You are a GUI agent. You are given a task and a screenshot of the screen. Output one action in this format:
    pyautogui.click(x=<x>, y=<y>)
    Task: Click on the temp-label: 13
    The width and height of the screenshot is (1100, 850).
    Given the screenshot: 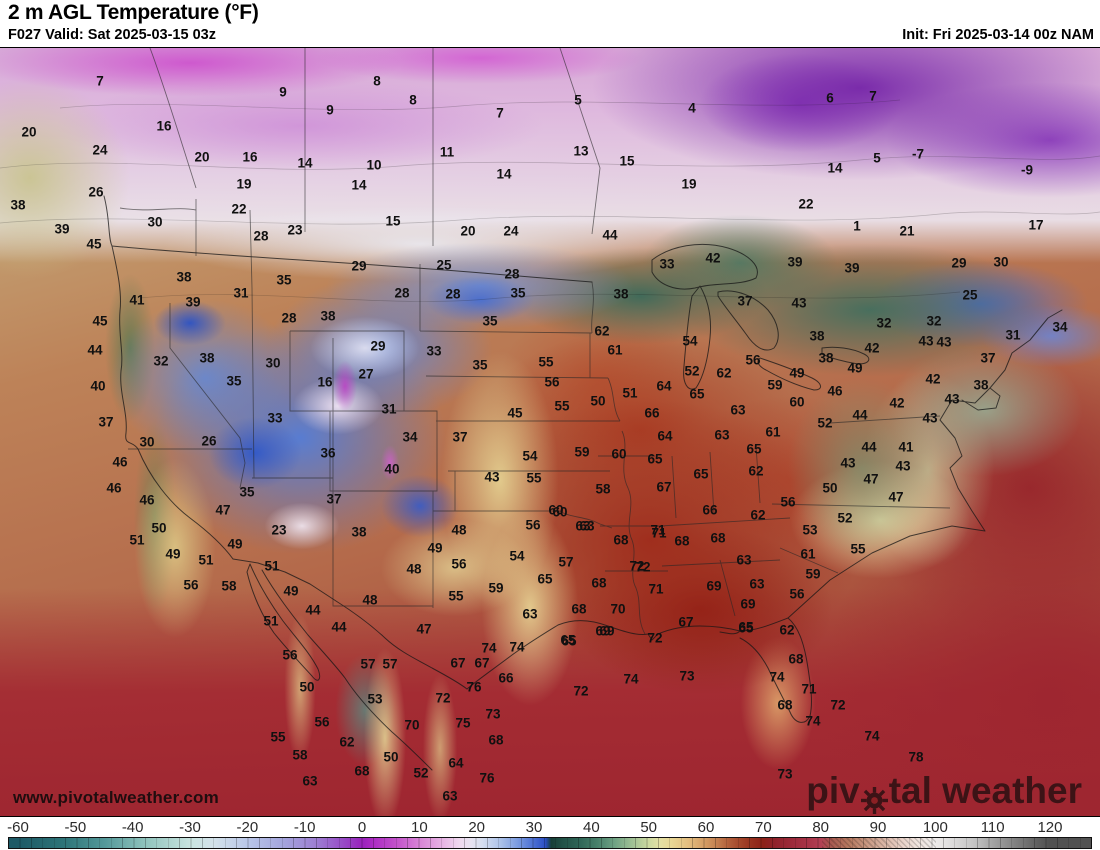 What is the action you would take?
    pyautogui.click(x=581, y=151)
    